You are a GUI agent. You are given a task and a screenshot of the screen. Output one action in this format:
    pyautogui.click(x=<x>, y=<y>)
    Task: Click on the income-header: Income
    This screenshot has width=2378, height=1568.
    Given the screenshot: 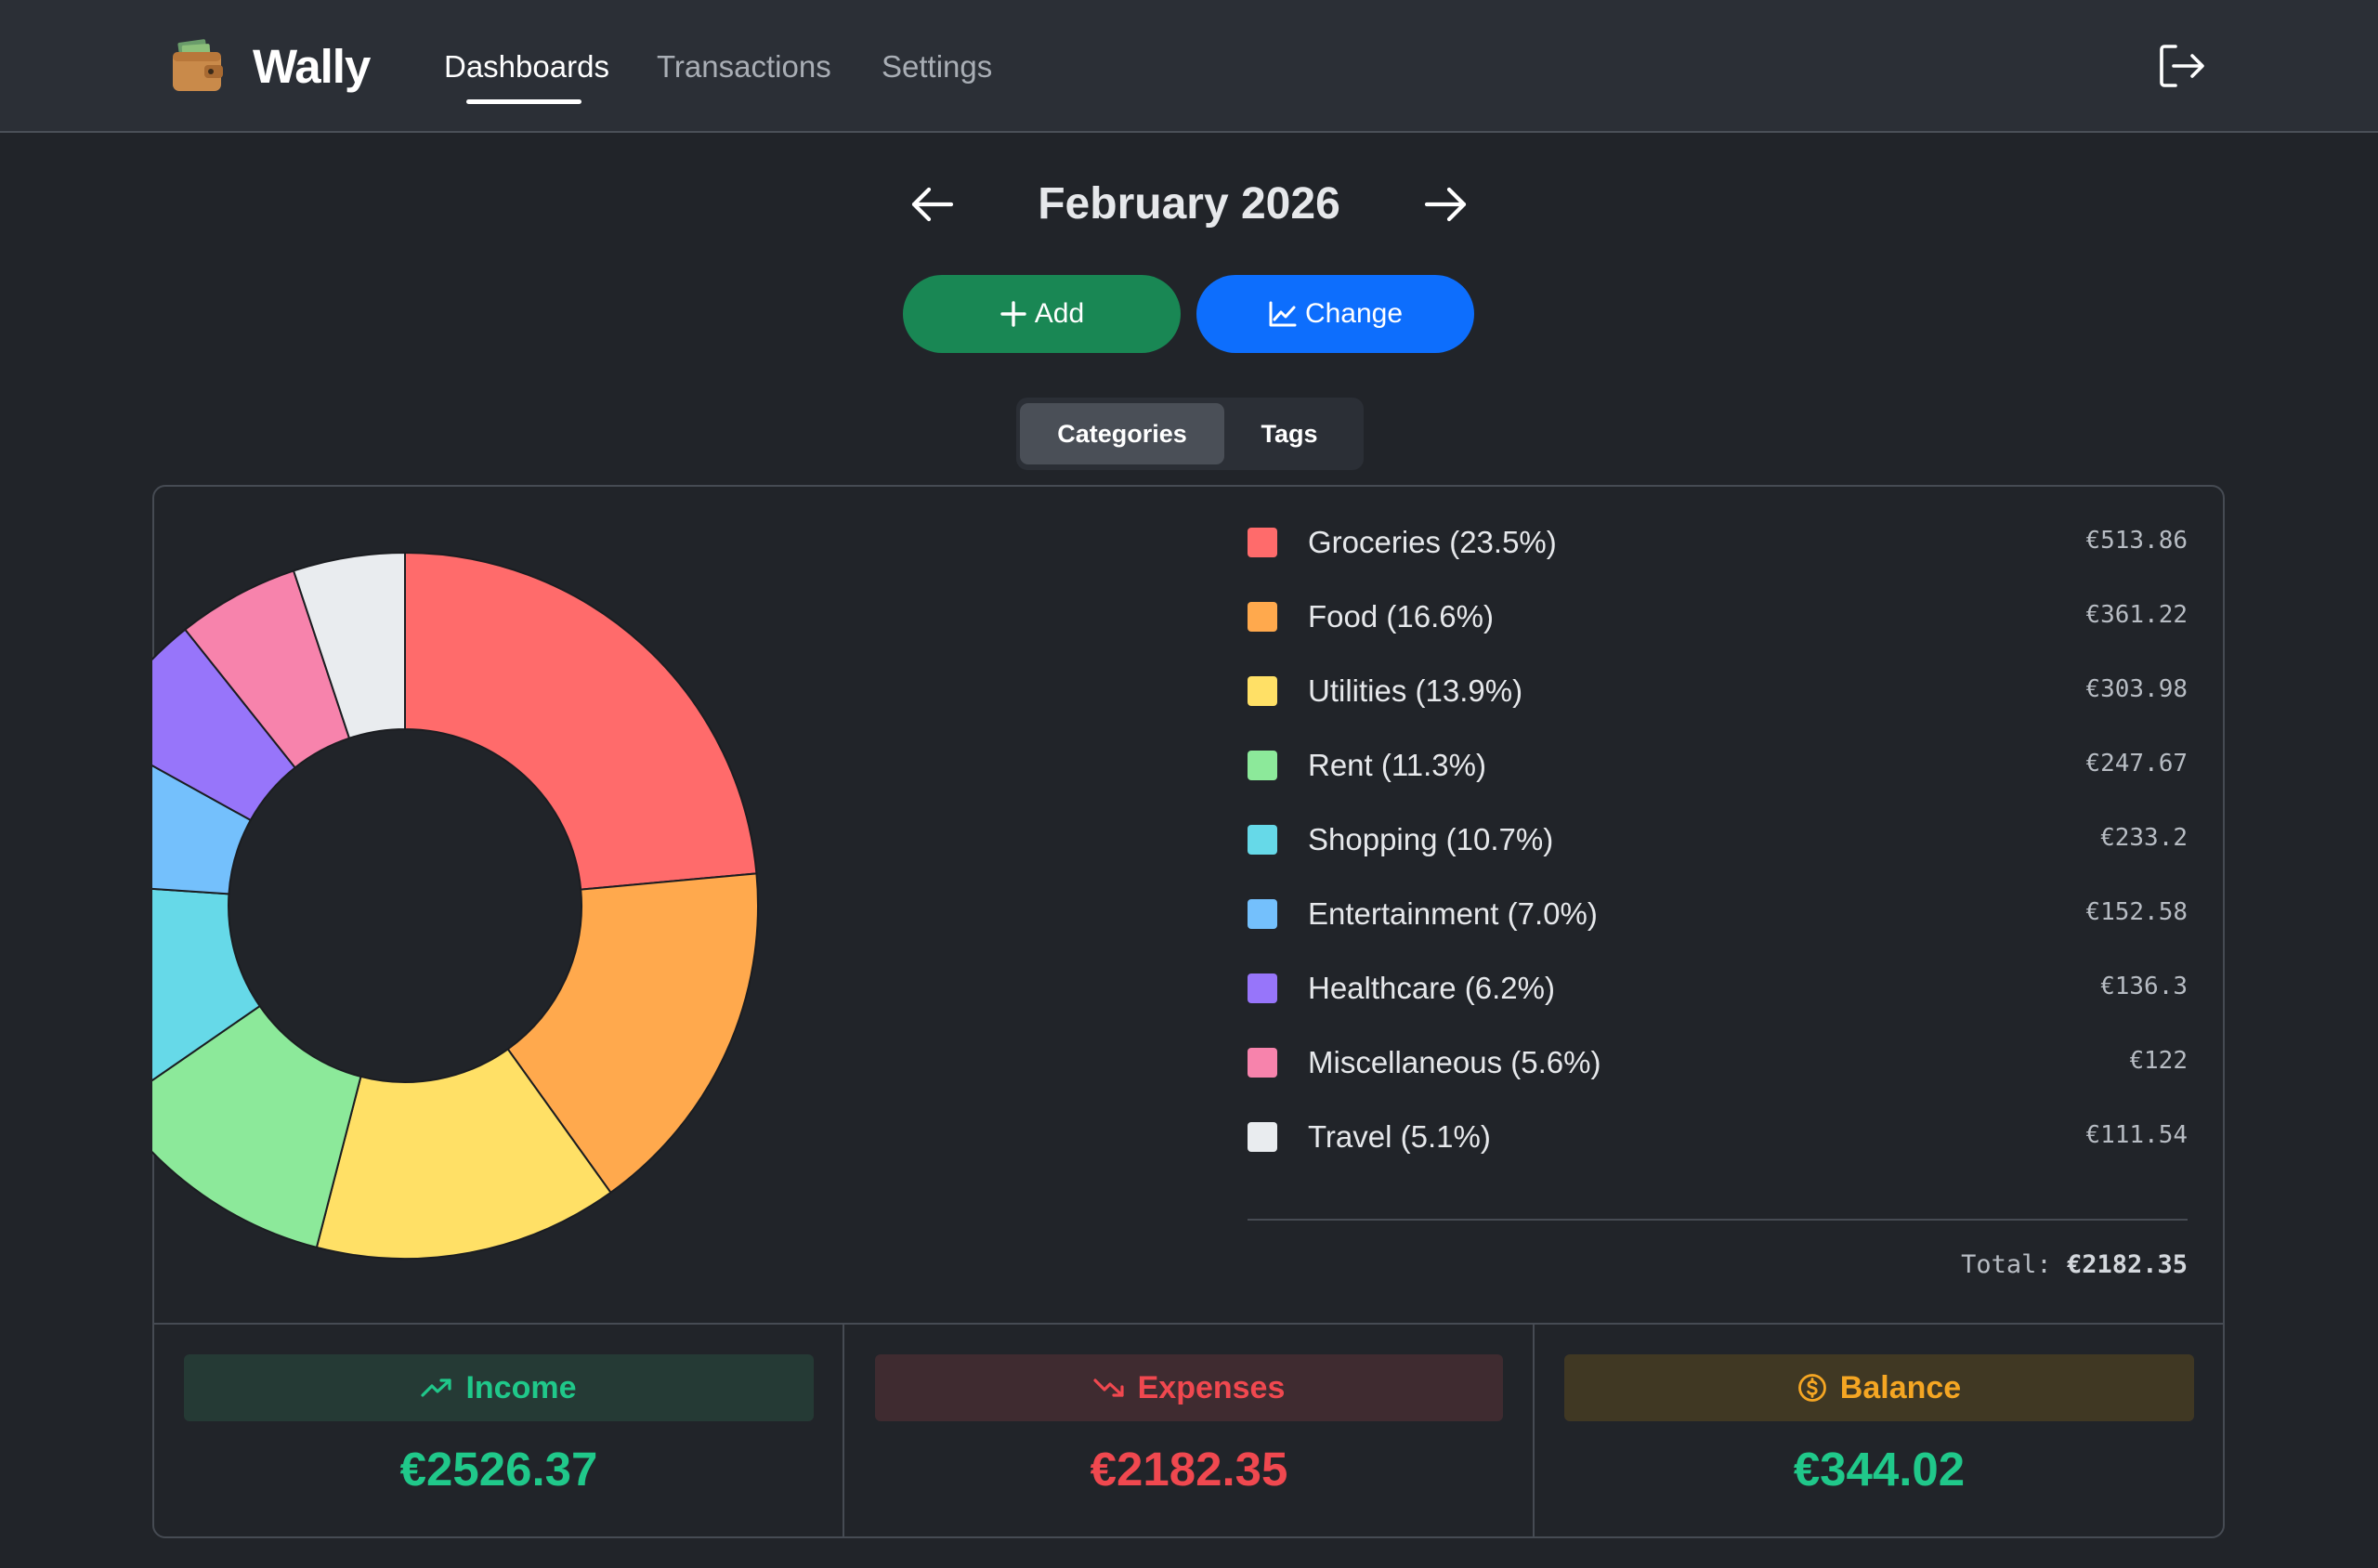 What is the action you would take?
    pyautogui.click(x=499, y=1387)
    